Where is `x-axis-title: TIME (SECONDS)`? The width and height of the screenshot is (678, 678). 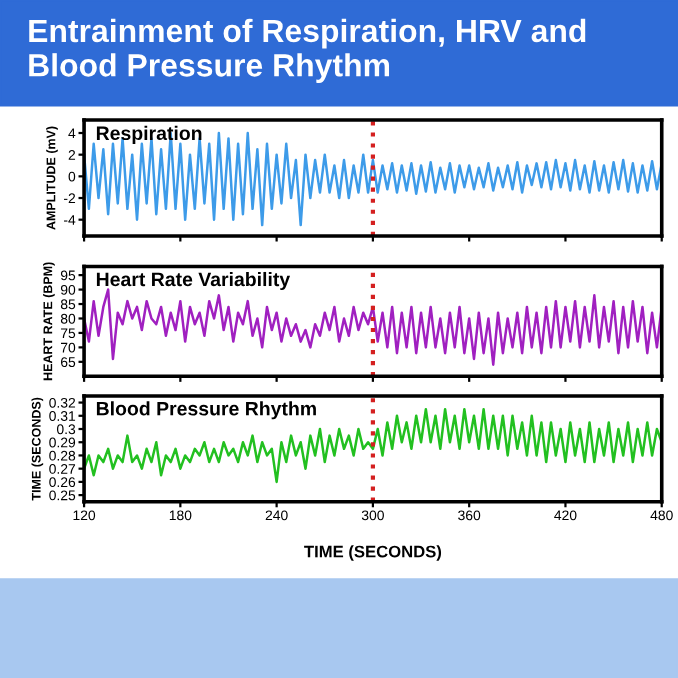
x-axis-title: TIME (SECONDS) is located at coordinates (373, 553).